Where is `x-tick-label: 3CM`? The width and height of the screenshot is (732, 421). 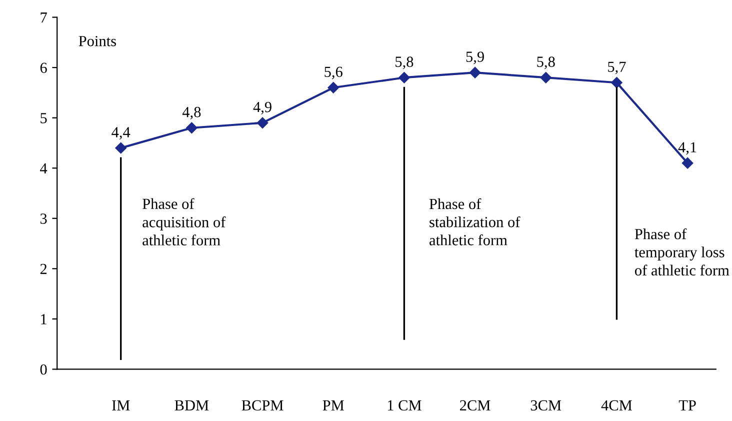 x-tick-label: 3CM is located at coordinates (546, 405).